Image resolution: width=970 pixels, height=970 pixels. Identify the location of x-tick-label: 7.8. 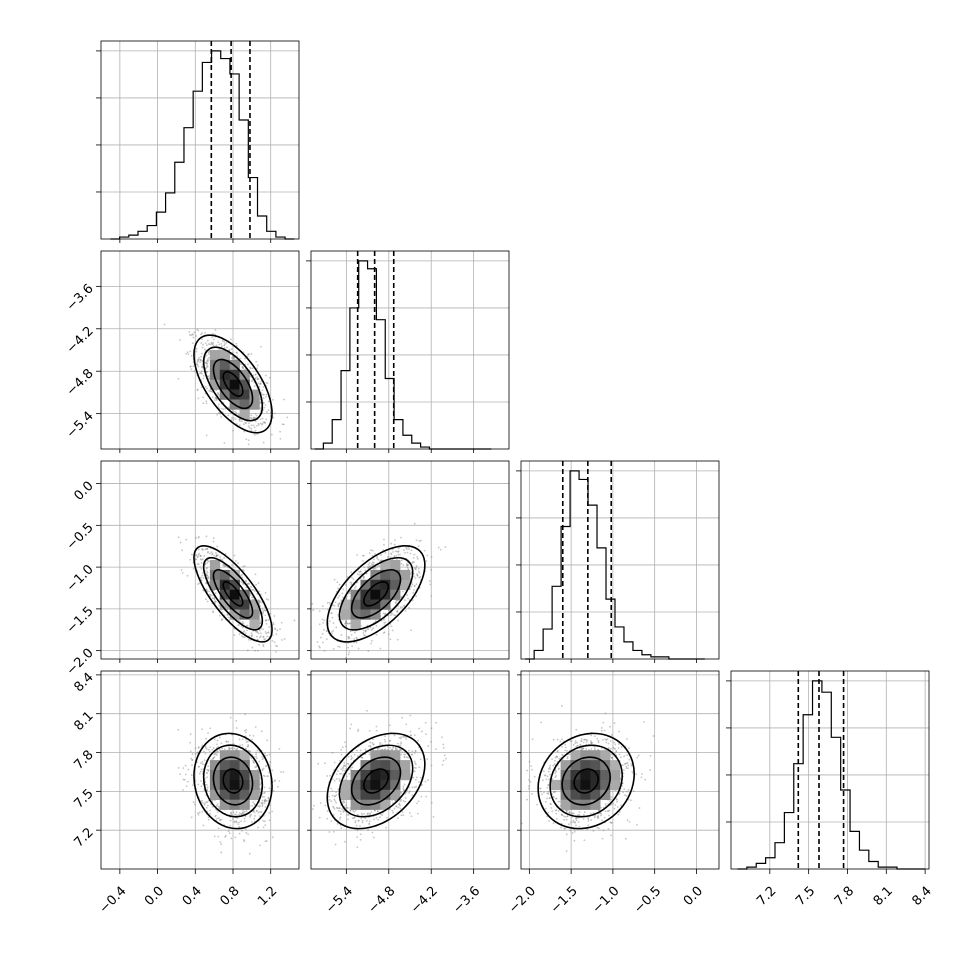
(844, 896).